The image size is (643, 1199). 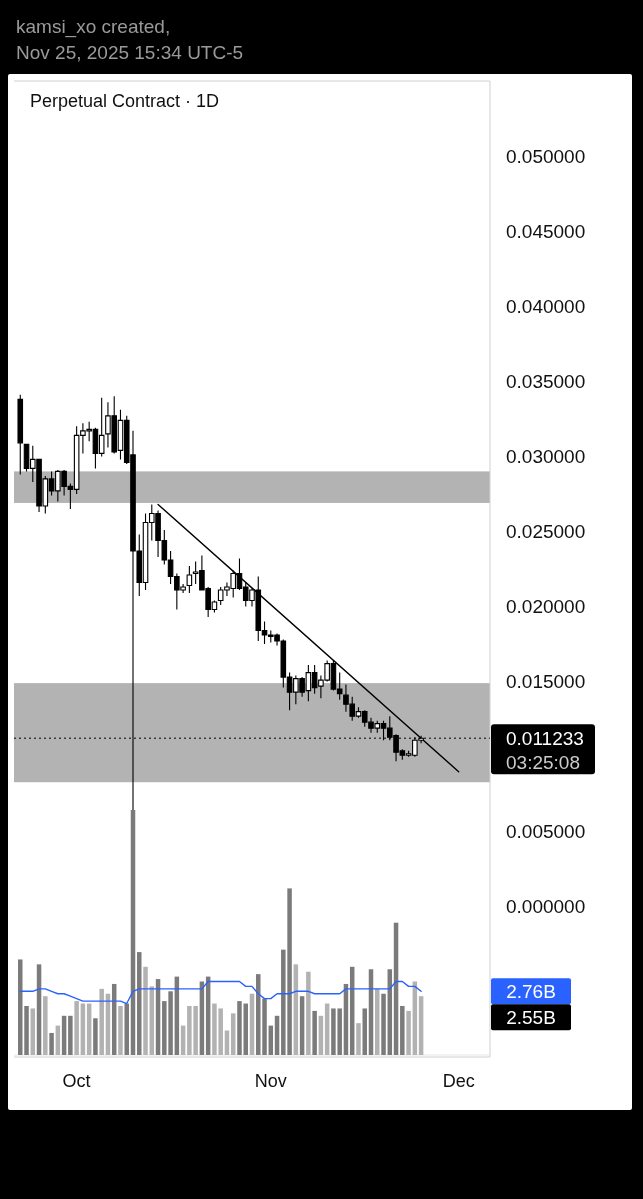 I want to click on y-tick-label: 0.030000, so click(x=546, y=456).